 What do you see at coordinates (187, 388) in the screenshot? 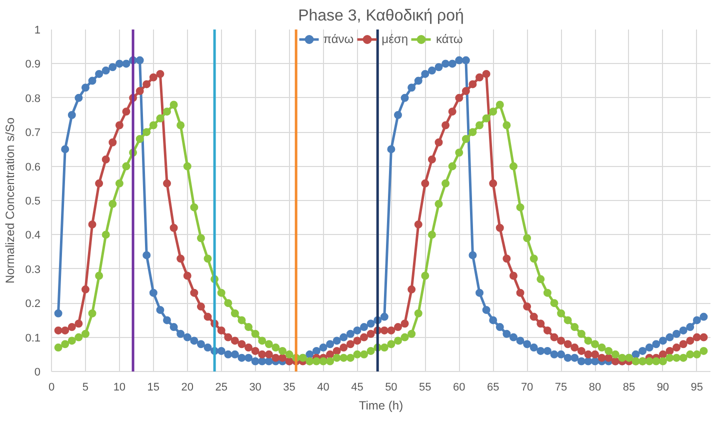
I see `x-tick-label: 20` at bounding box center [187, 388].